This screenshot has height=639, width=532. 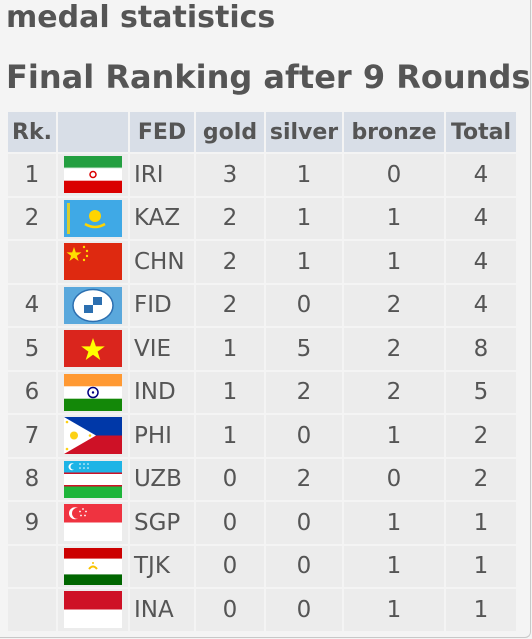 What do you see at coordinates (262, 349) in the screenshot?
I see `table-row: 5 VIE 1 5 2 8` at bounding box center [262, 349].